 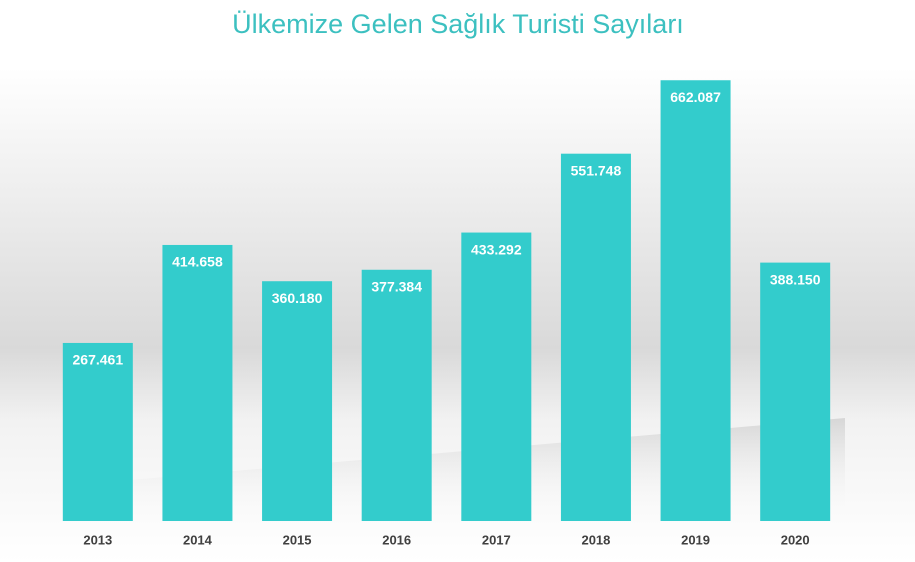 I want to click on value-label: 267.461, so click(x=98, y=360).